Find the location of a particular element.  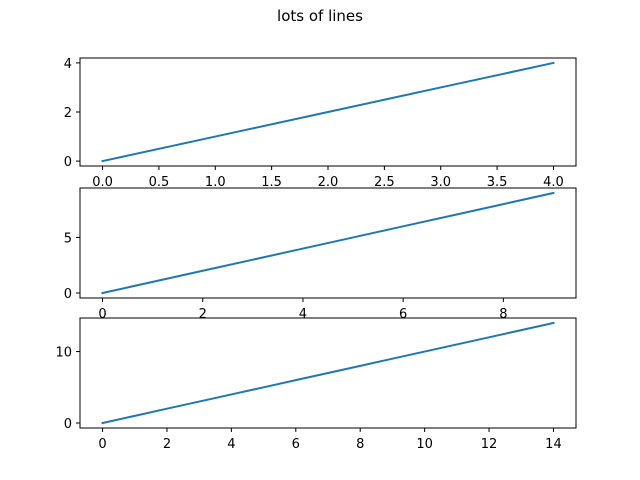

x-tick-label: 2.5 is located at coordinates (384, 182).